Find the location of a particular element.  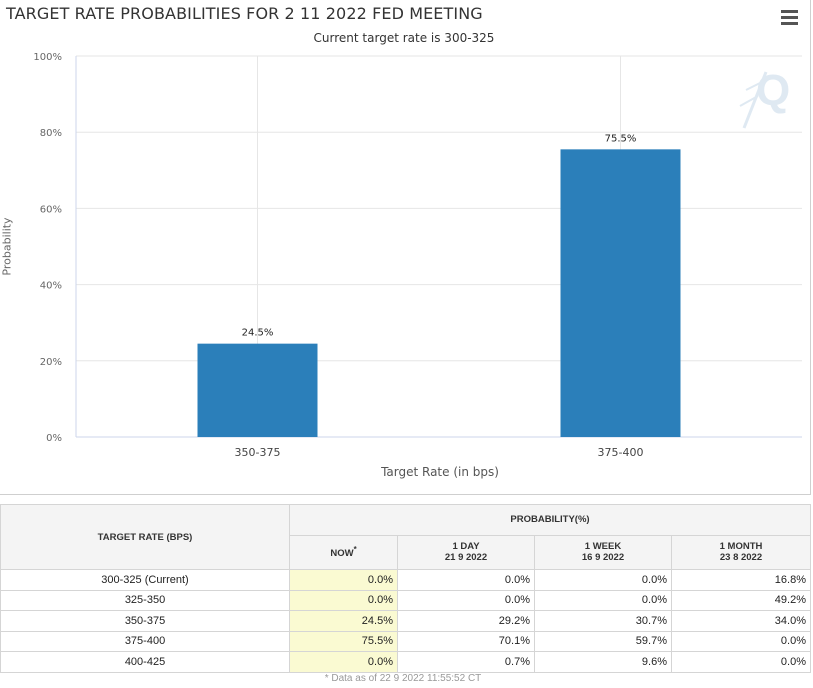

header-probability: PROBABILITY(%) is located at coordinates (550, 520).